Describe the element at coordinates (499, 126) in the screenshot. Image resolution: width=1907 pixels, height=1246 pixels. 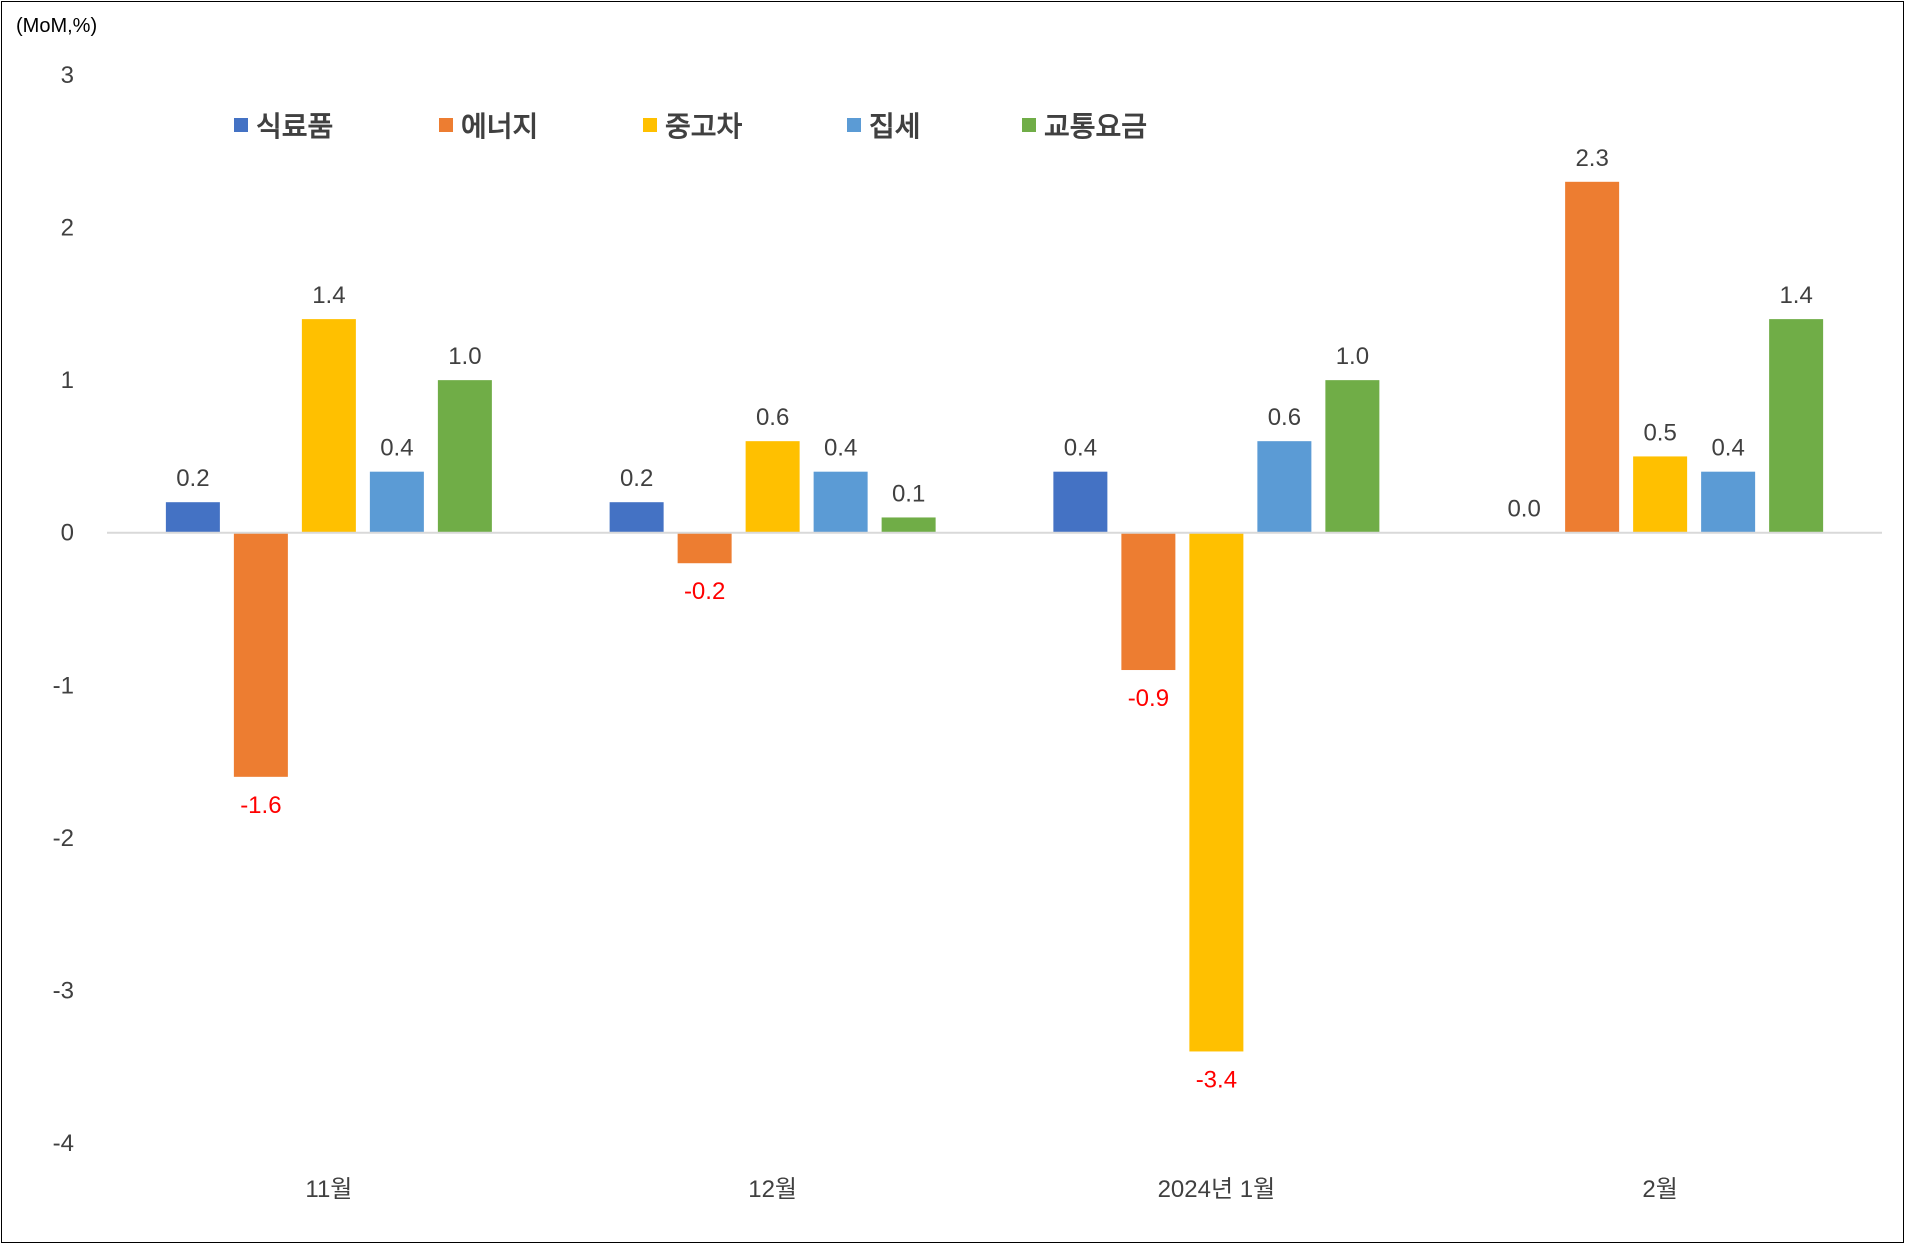
I see `legend-label: 에너지` at that location.